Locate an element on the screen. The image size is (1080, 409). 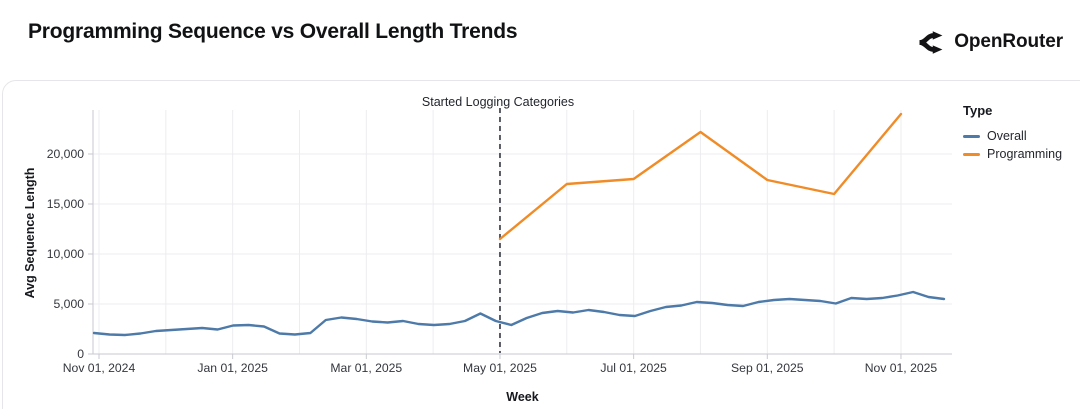
openrouter-logo: OpenRouter is located at coordinates (990, 42).